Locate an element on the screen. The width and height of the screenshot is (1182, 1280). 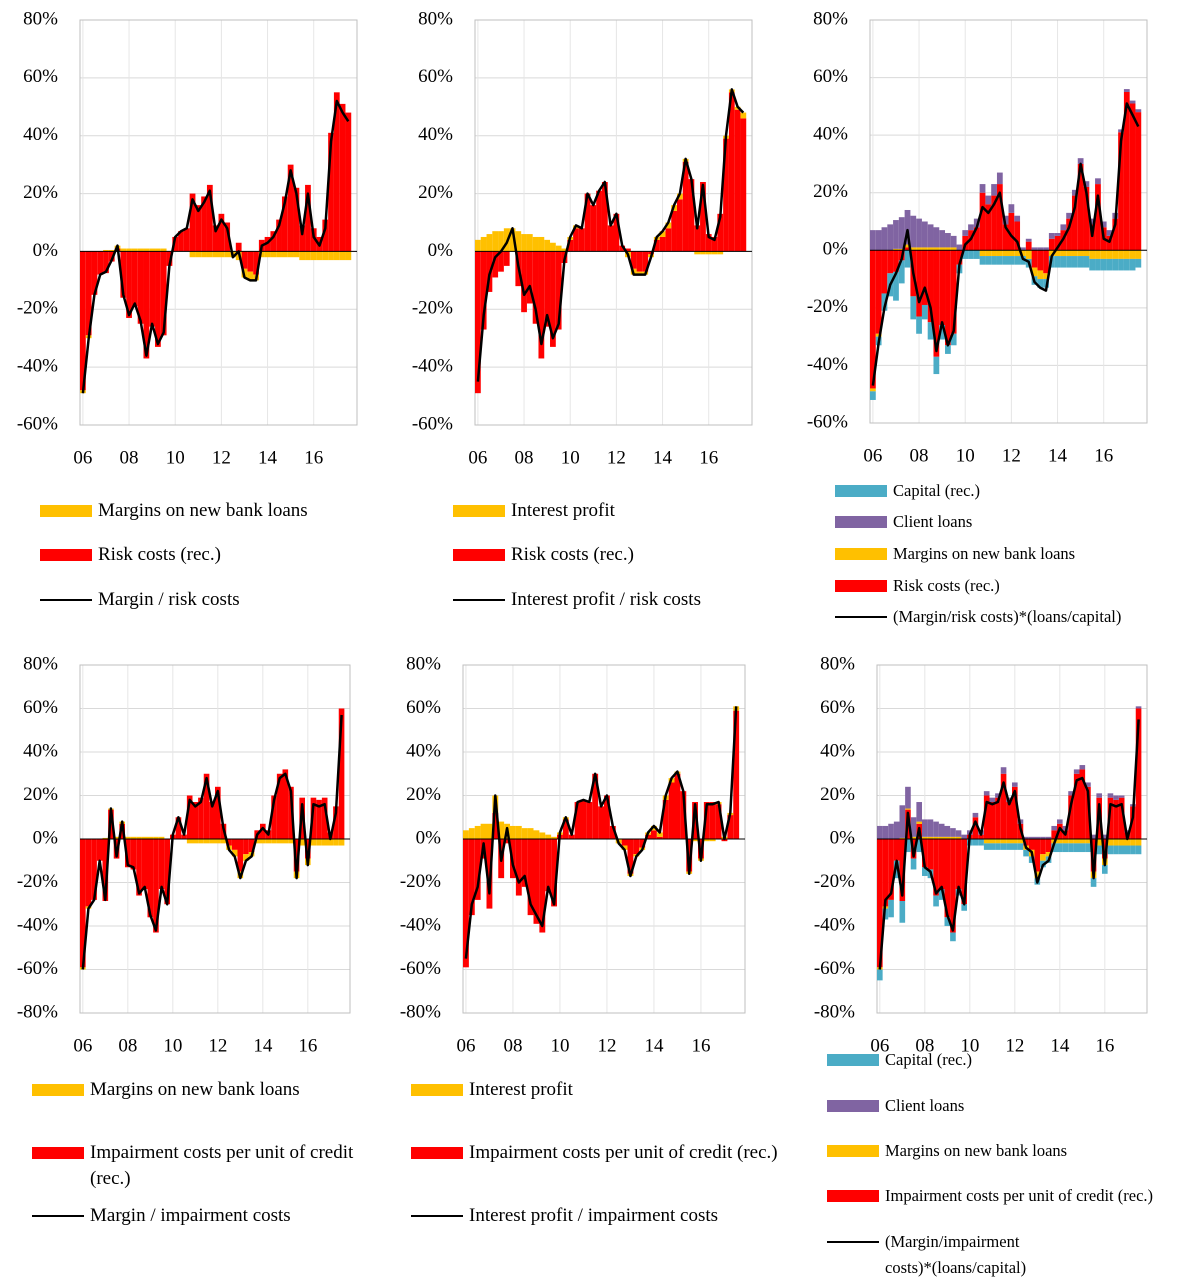
y-tick-label: 80% is located at coordinates (423, 663).